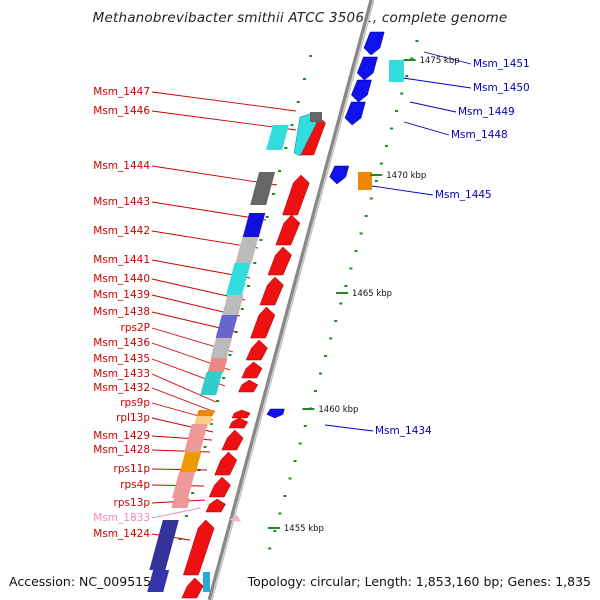 This screenshot has width=600, height=600. I want to click on gene-label-right: Msm_1434, so click(403, 431).